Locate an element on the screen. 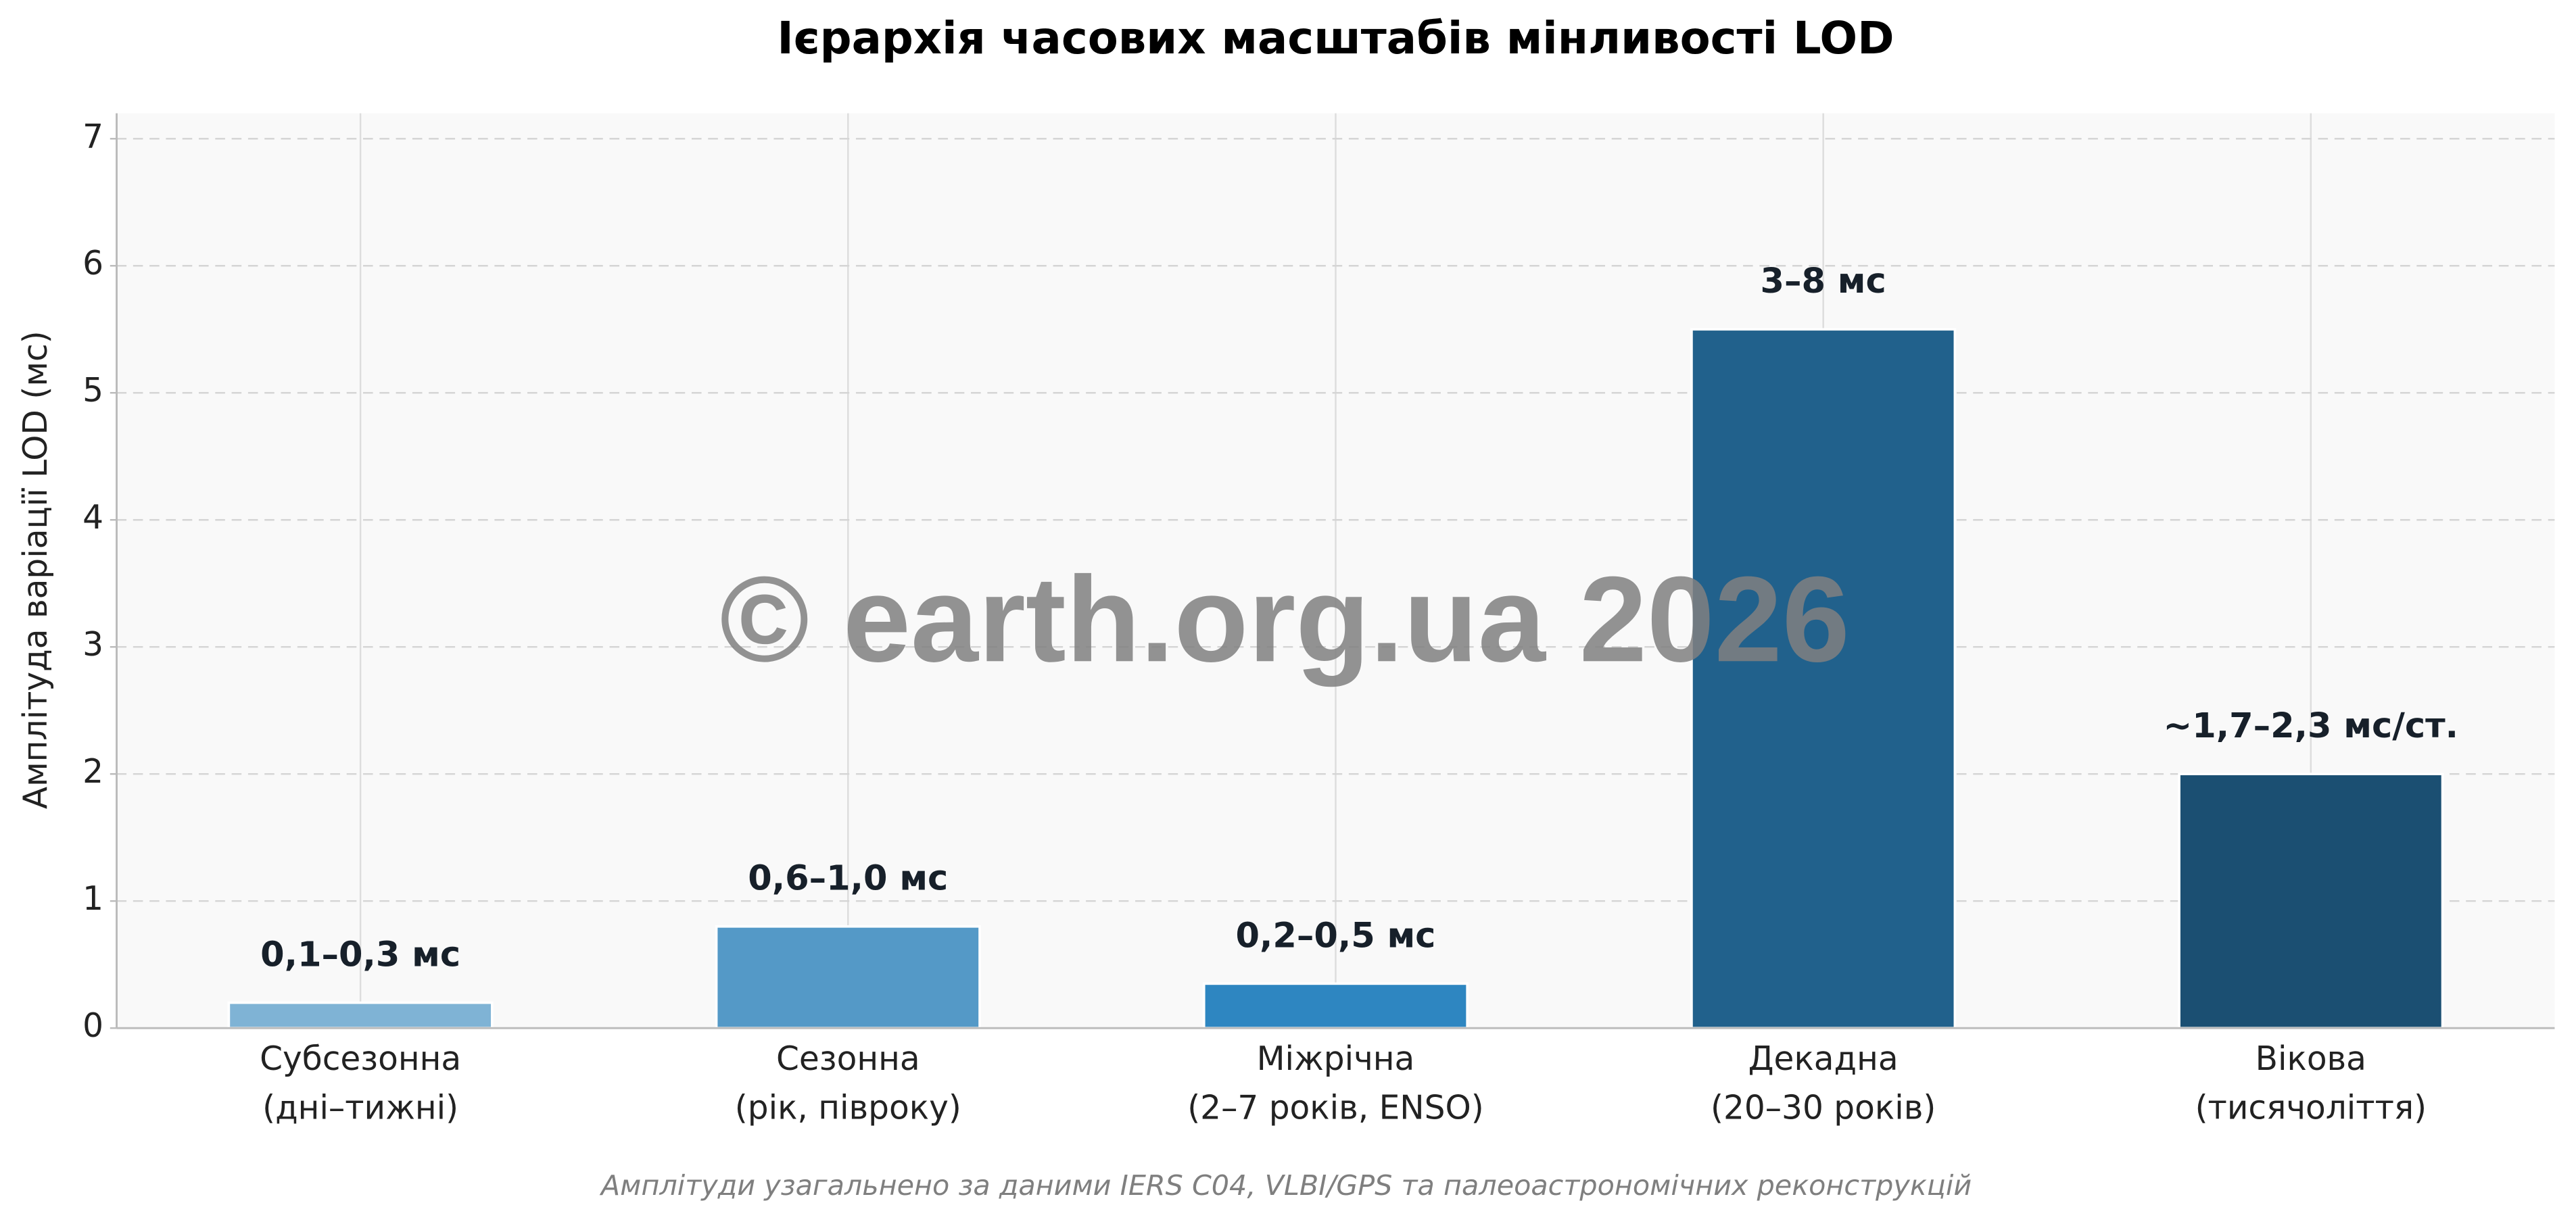  x-tick-label: Вікова is located at coordinates (2311, 1059).